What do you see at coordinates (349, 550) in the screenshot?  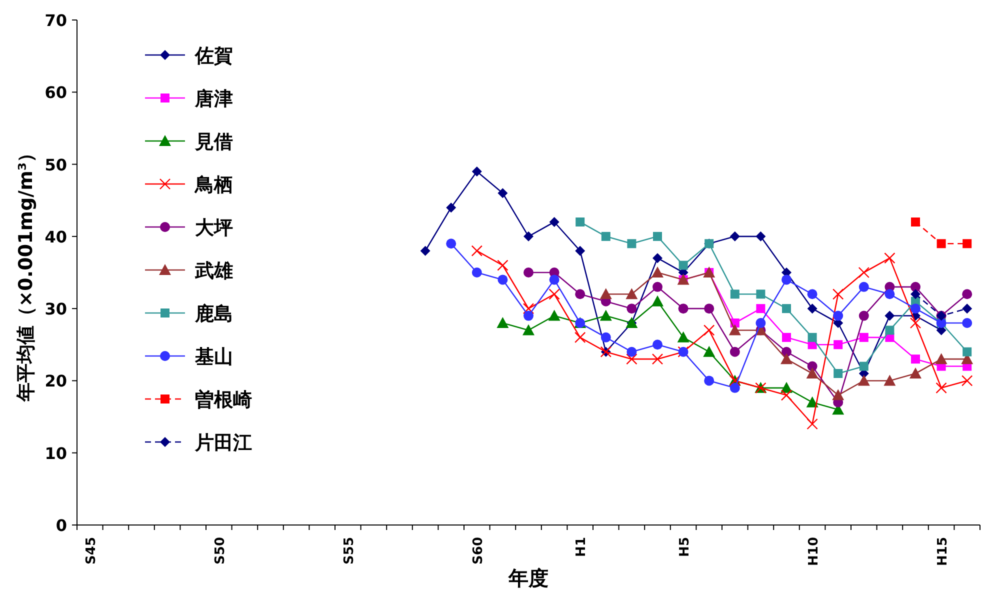 I see `x-tick-label: S55` at bounding box center [349, 550].